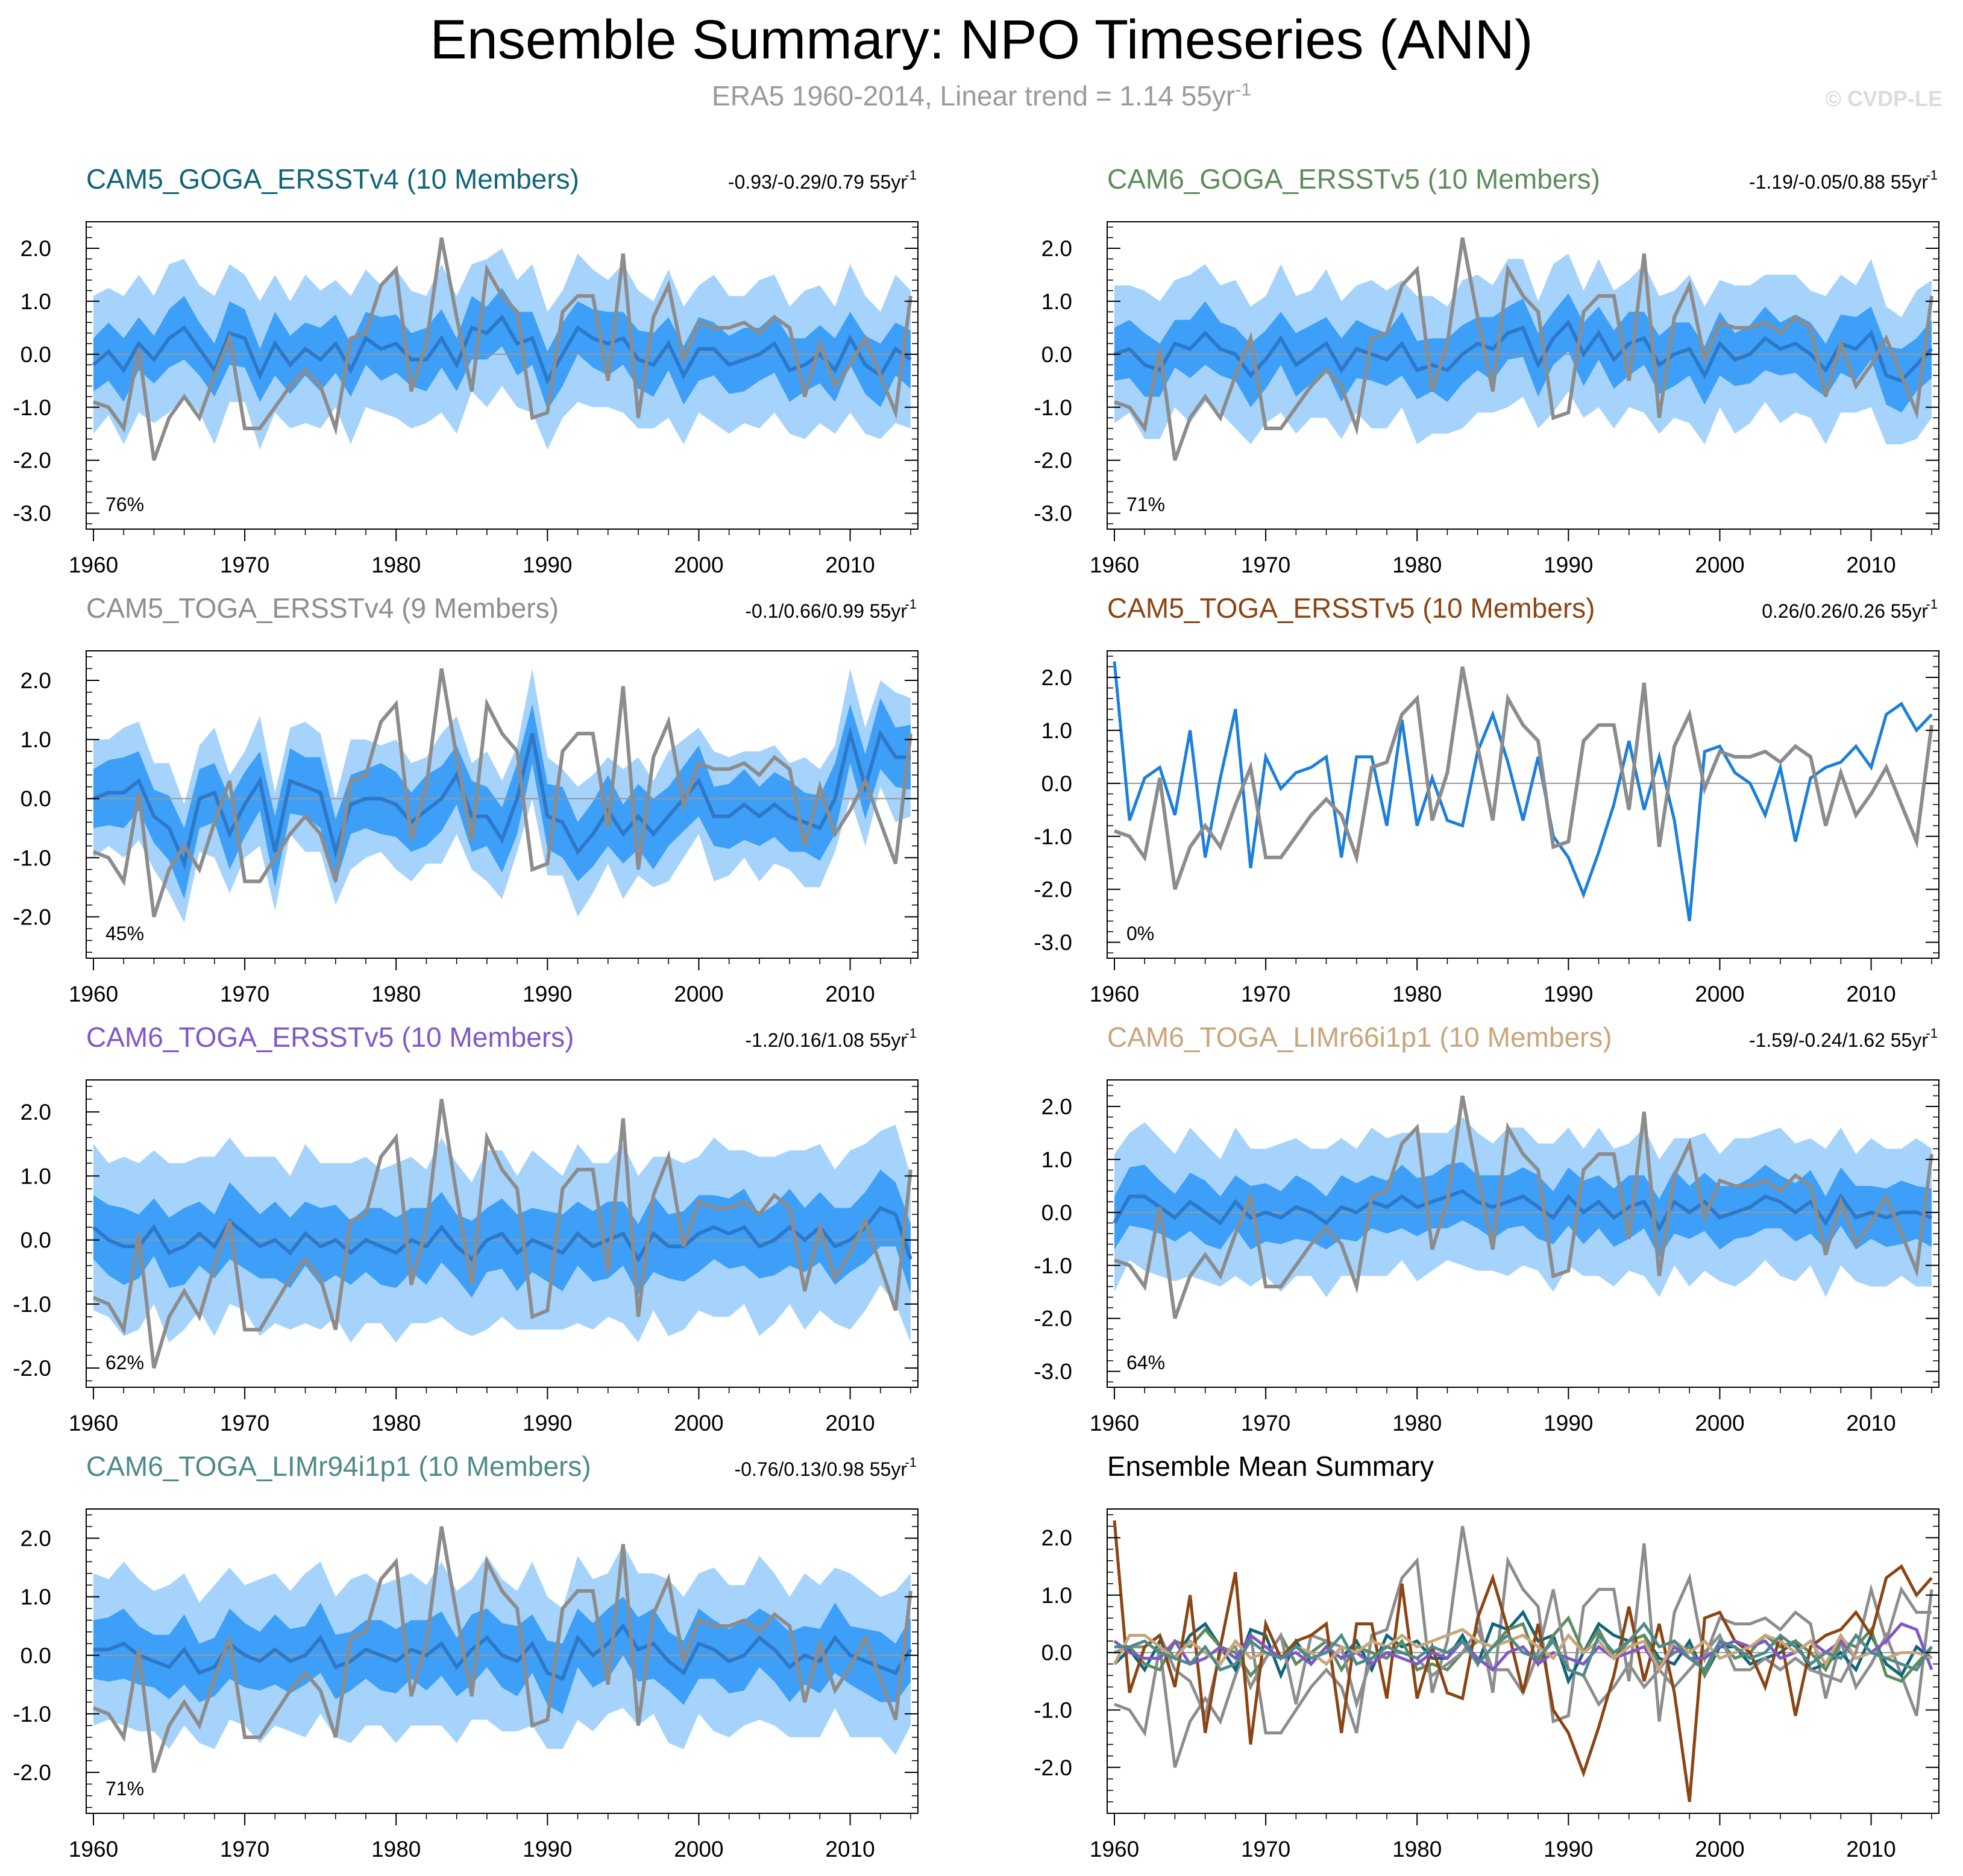 Image resolution: width=1963 pixels, height=1876 pixels. What do you see at coordinates (1845, 611) in the screenshot?
I see `panel-trend: 0.26/0.26/0.26 55yr` at bounding box center [1845, 611].